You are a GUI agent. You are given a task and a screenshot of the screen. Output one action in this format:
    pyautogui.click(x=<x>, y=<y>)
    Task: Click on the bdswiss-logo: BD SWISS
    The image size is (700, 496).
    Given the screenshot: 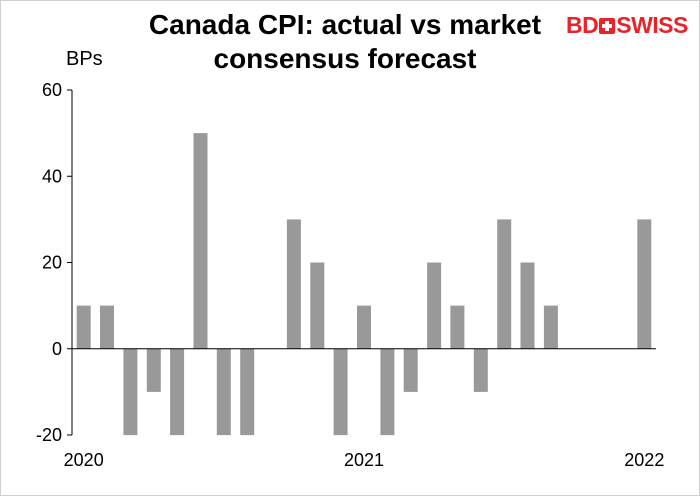 What is the action you would take?
    pyautogui.click(x=627, y=25)
    